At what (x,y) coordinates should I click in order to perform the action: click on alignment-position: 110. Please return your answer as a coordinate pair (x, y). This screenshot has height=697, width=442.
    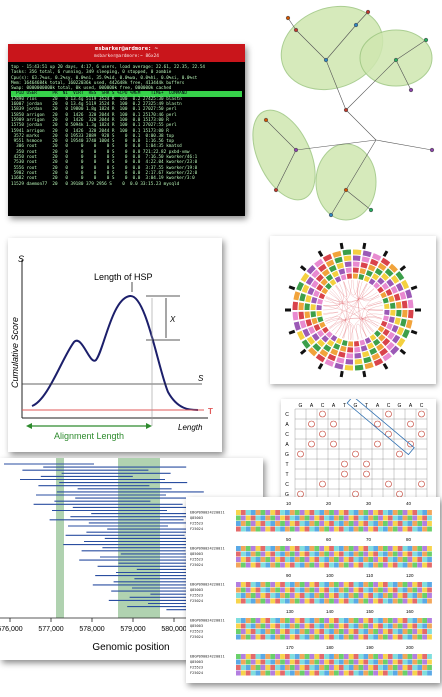
    Looking at the image, I should click on (370, 575).